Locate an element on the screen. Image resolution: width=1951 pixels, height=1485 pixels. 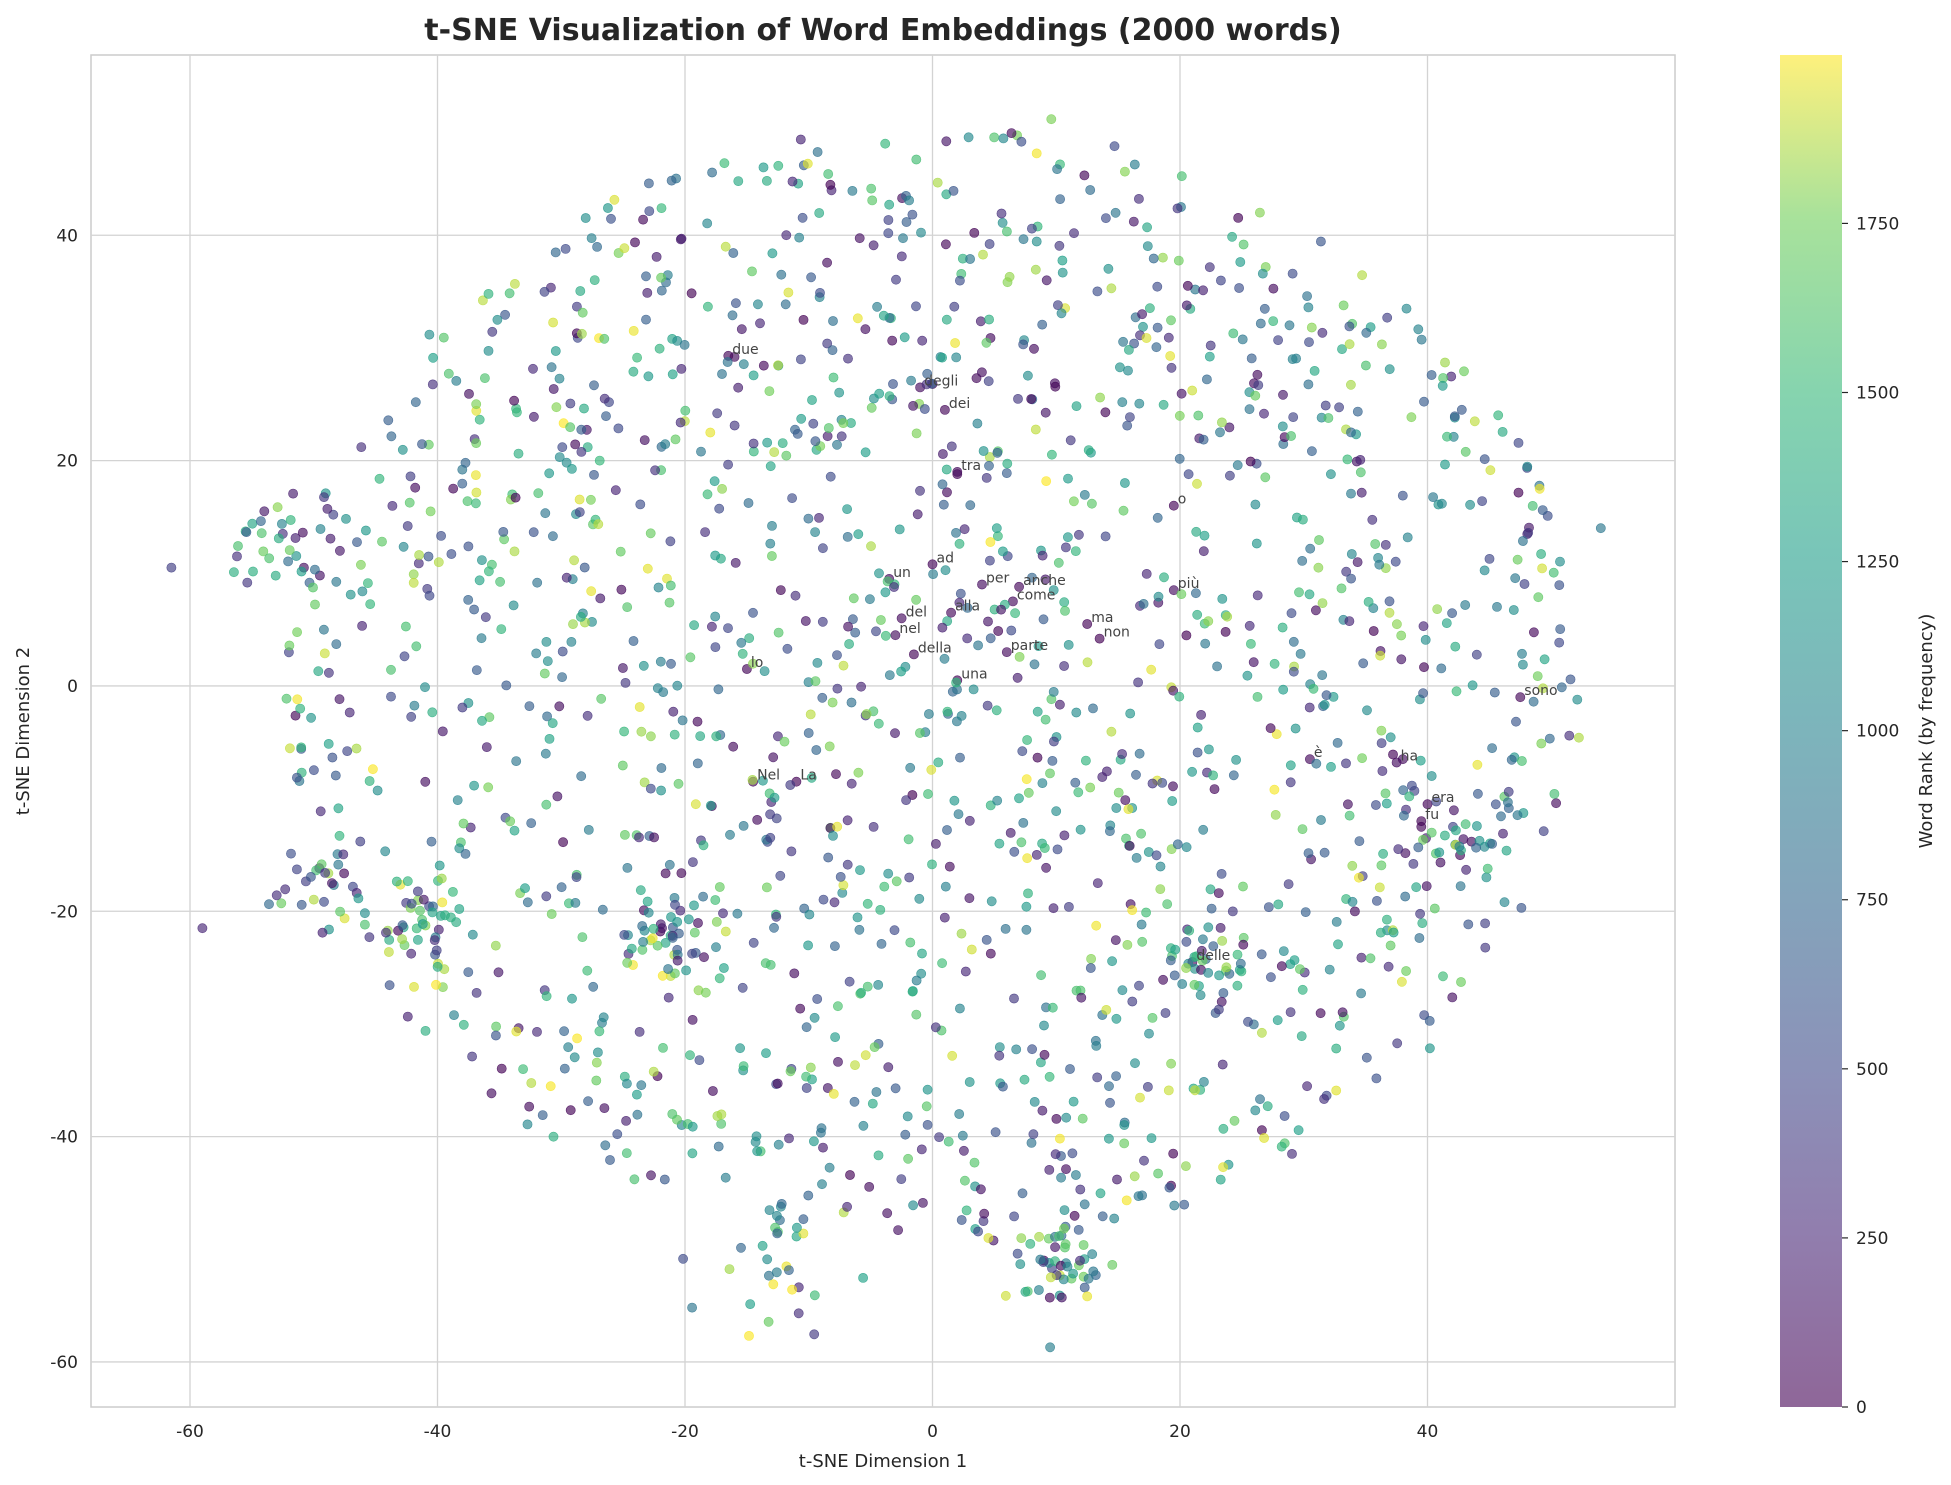
colorbar-tick-label: 0 is located at coordinates (1861, 1408).